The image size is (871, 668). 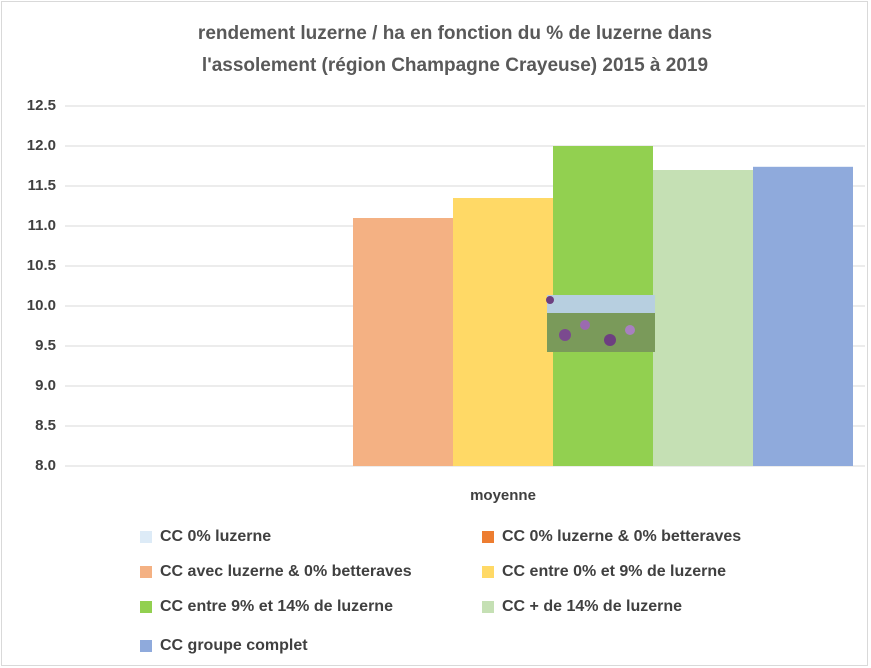 I want to click on y-tick-label: 9.0, so click(x=45, y=385).